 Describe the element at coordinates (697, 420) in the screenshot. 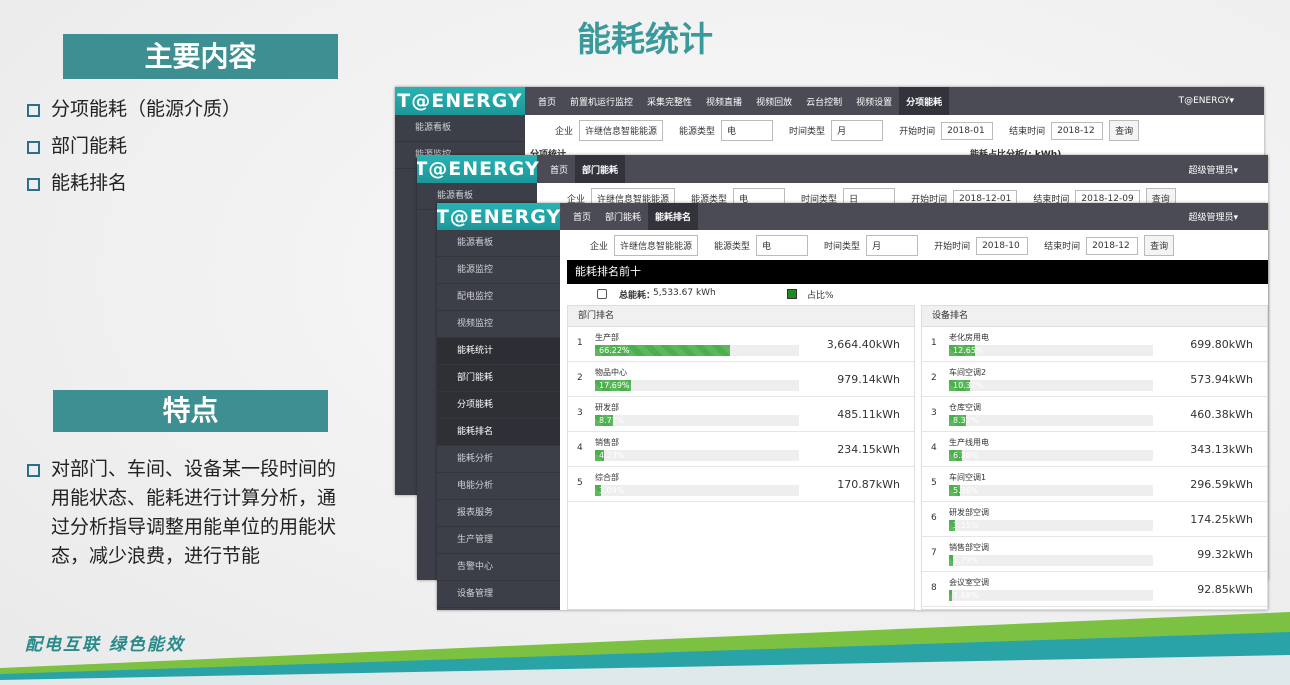

I see `bar-track: 8.77%` at that location.